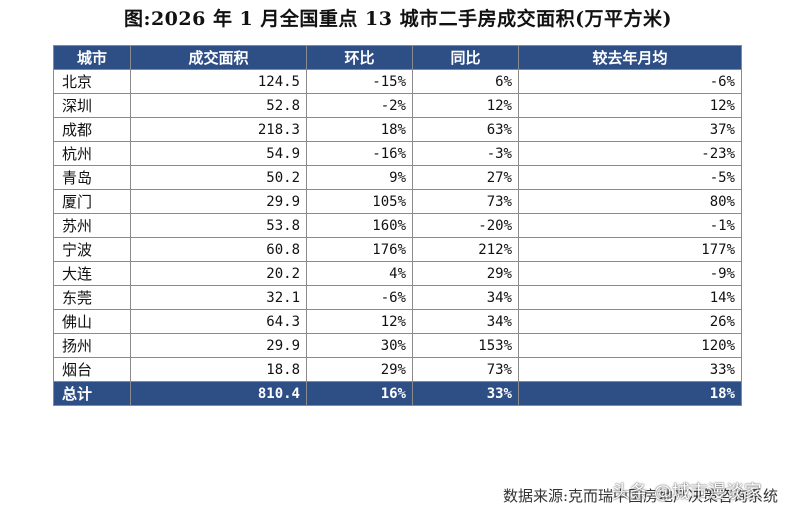 The width and height of the screenshot is (796, 513). Describe the element at coordinates (359, 177) in the screenshot. I see `cell-mom: 9%` at that location.